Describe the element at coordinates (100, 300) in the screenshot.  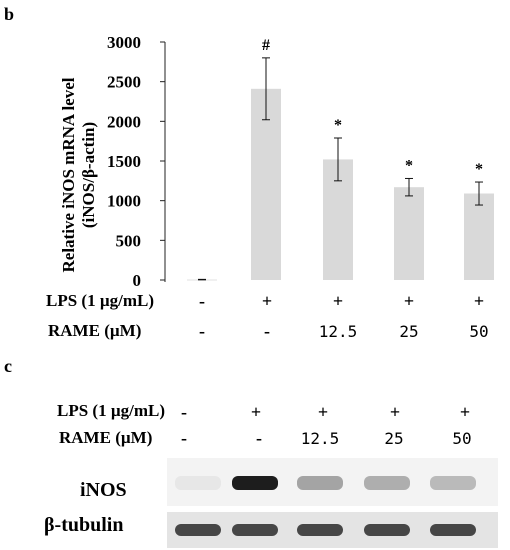
I see `lps-row-label: LPS (1 µg/mL)` at that location.